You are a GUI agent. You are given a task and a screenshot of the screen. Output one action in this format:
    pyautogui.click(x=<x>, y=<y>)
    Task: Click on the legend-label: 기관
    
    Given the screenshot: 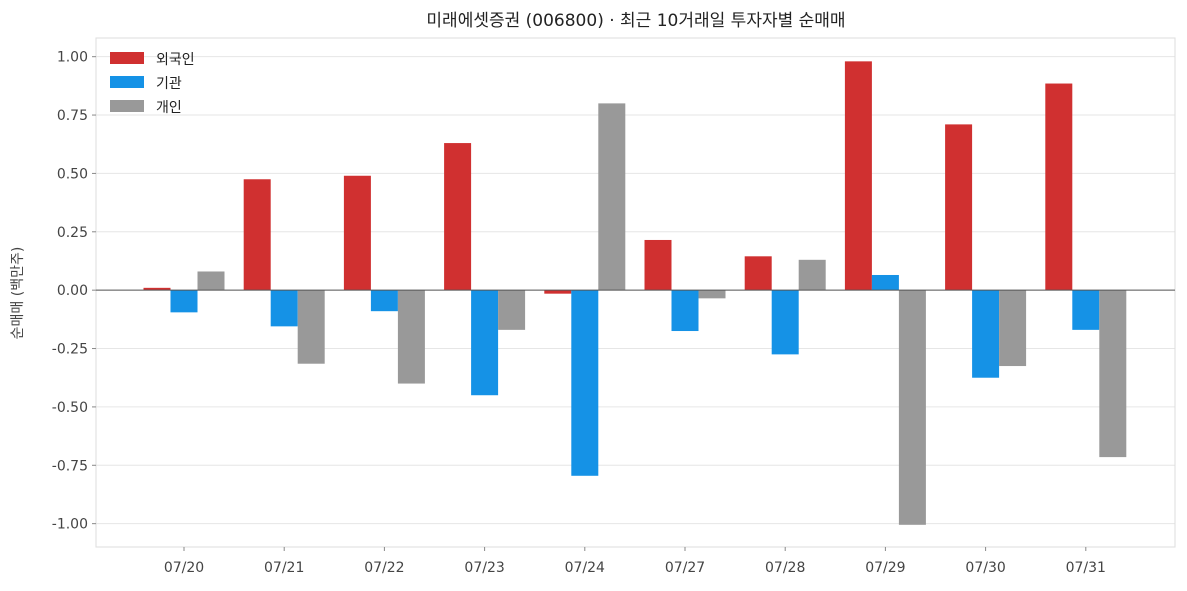 What is the action you would take?
    pyautogui.click(x=169, y=84)
    